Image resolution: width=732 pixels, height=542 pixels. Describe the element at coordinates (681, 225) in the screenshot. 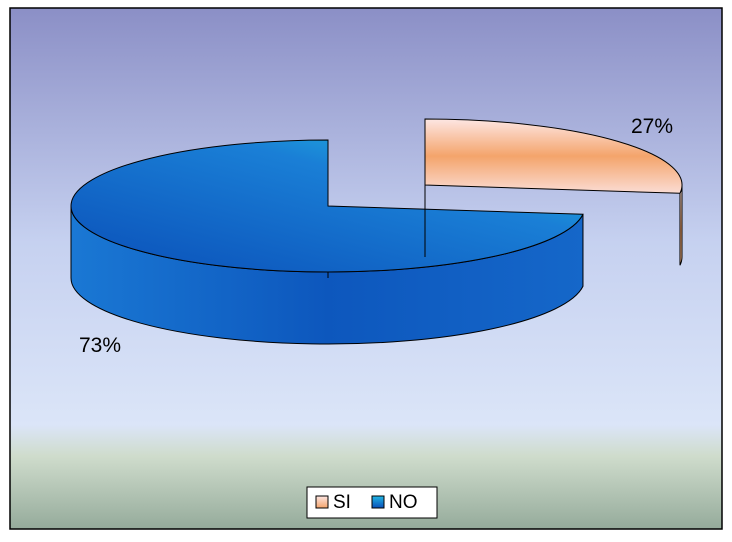

I see `slice-si-side` at that location.